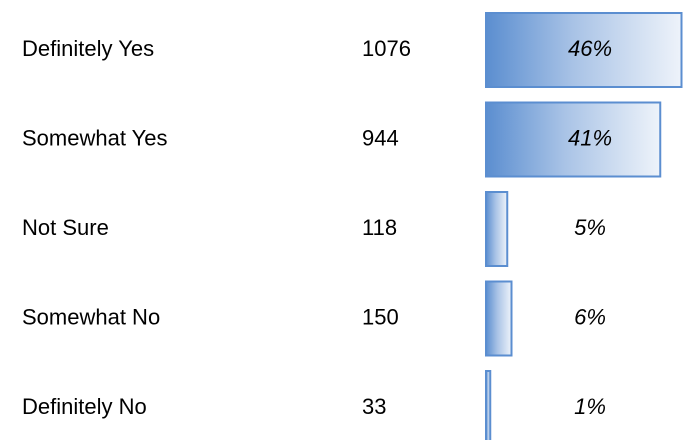  Describe the element at coordinates (95, 137) in the screenshot. I see `category-label: Somewhat Yes` at that location.